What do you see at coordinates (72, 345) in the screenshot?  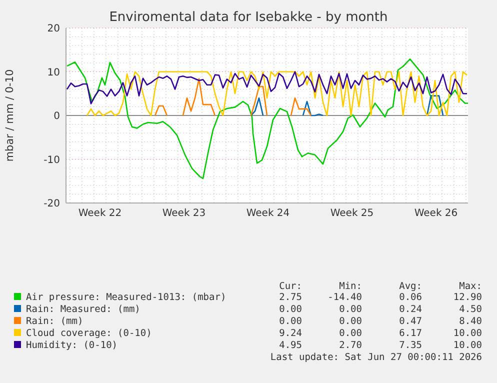 I see `legend-label: Humidity: (0-10)` at bounding box center [72, 345].